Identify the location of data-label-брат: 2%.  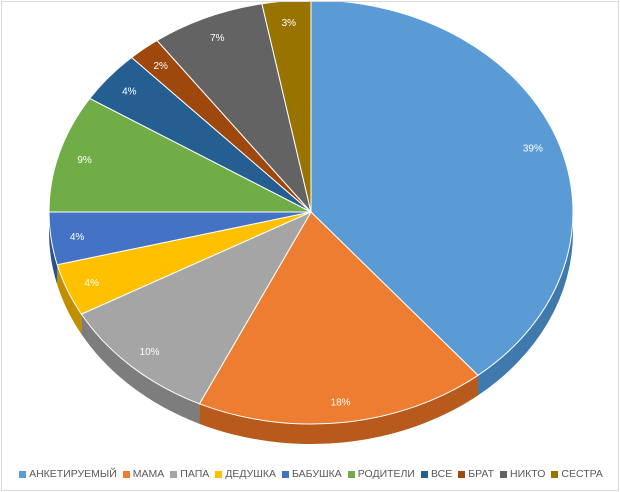
(160, 66).